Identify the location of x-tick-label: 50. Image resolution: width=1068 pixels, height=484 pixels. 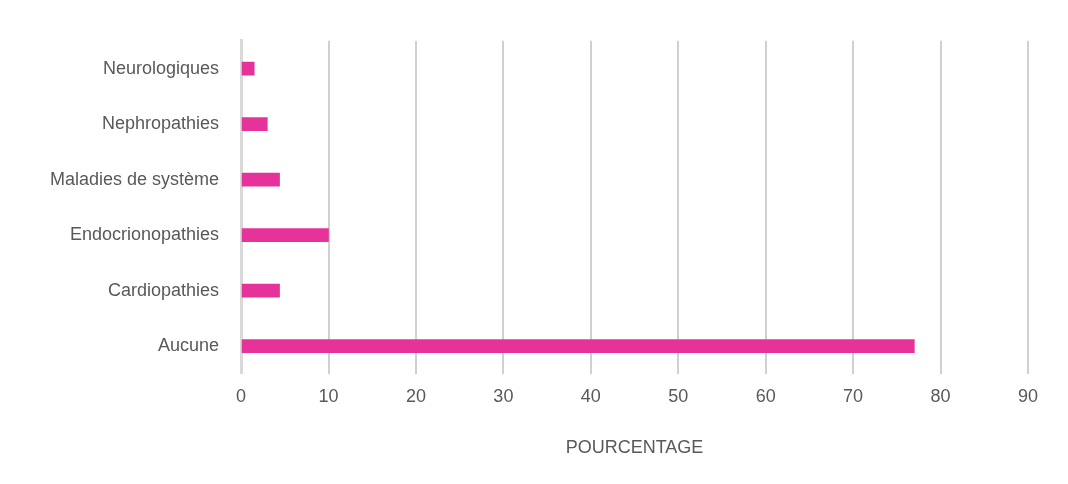
(678, 395).